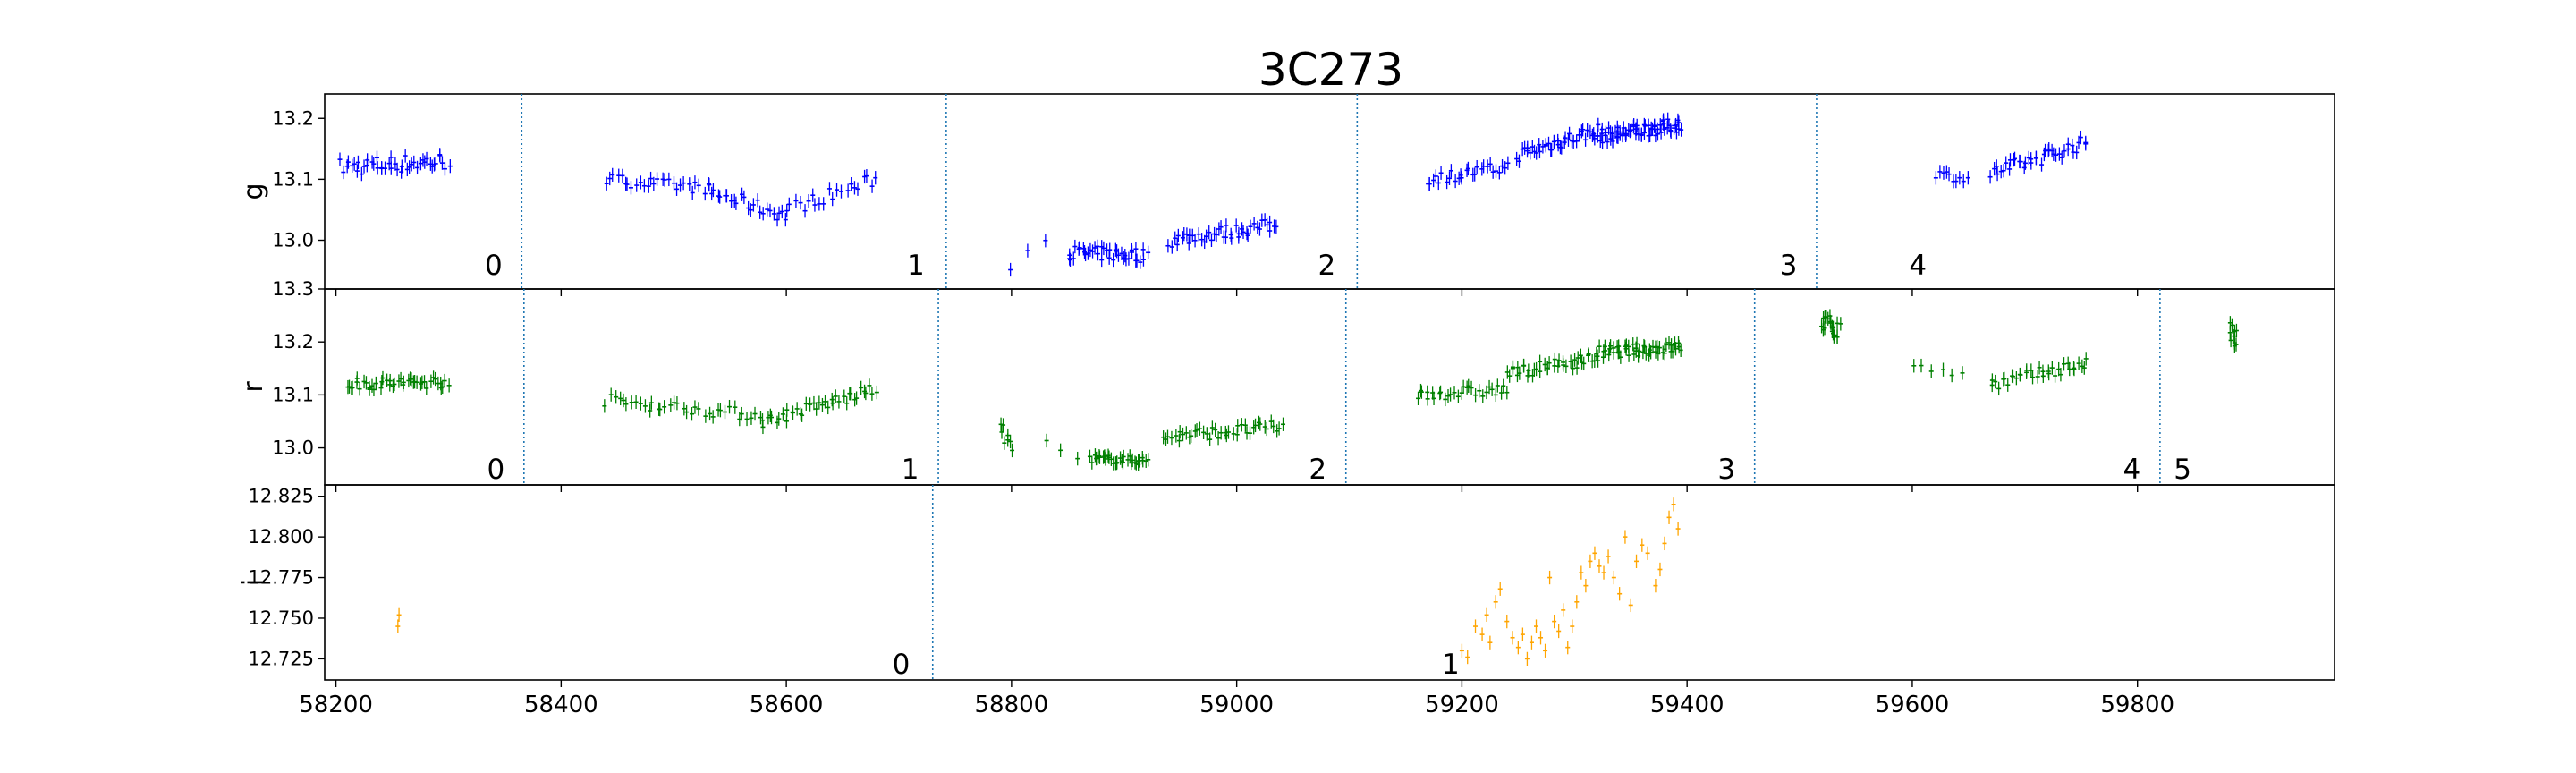 Image resolution: width=2576 pixels, height=773 pixels. What do you see at coordinates (281, 578) in the screenshot?
I see `y-tick-label: 12.775` at bounding box center [281, 578].